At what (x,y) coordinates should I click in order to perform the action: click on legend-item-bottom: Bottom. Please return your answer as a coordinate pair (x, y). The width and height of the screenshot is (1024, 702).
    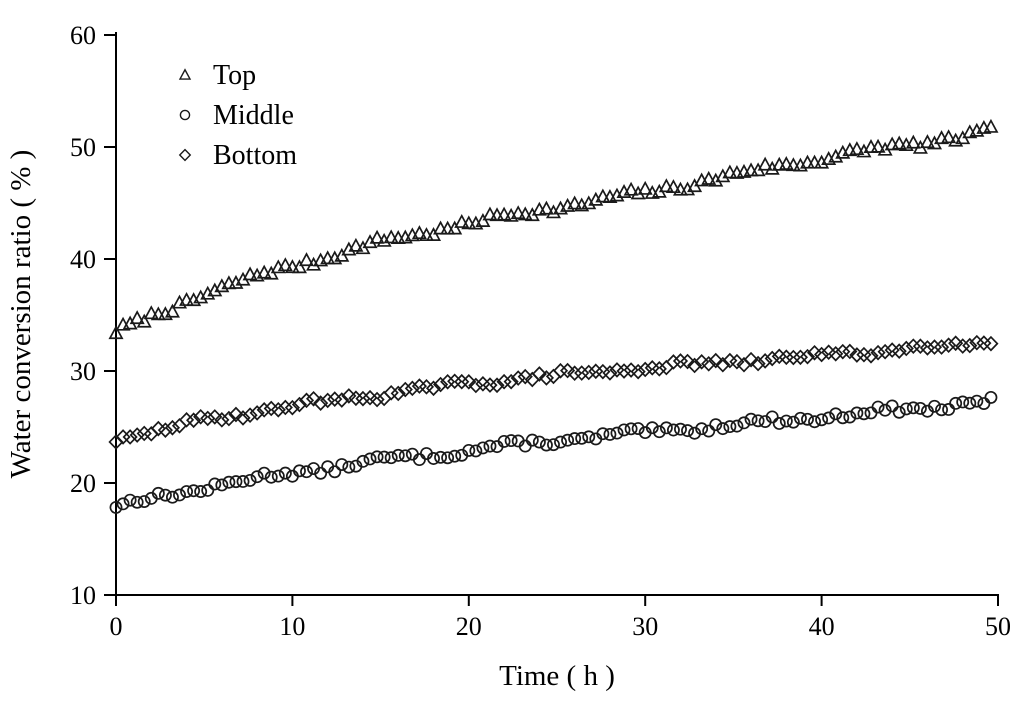
    Looking at the image, I should click on (237, 155).